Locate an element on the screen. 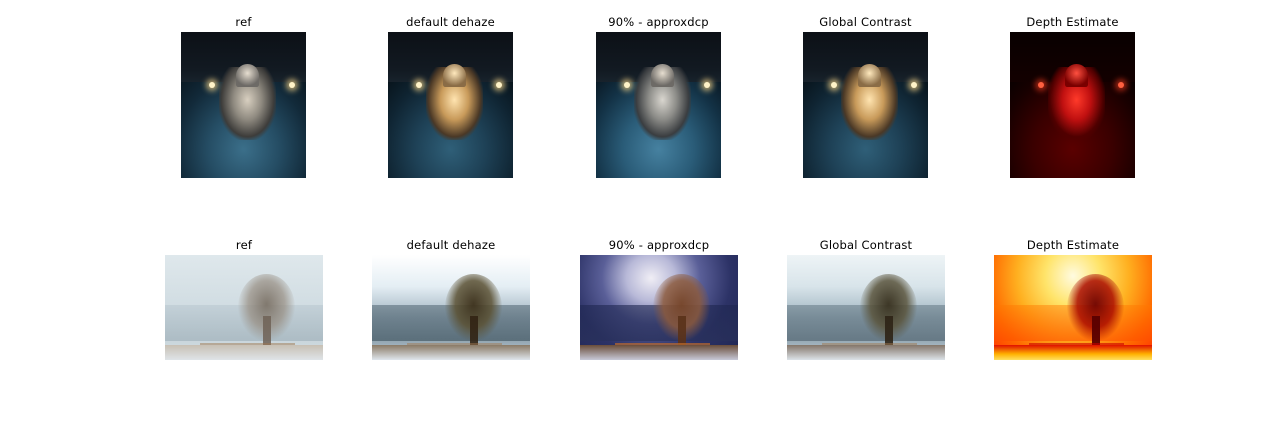 This screenshot has width=1272, height=428. panel-r2-approxdcp: 90% - approxdcp is located at coordinates (659, 299).